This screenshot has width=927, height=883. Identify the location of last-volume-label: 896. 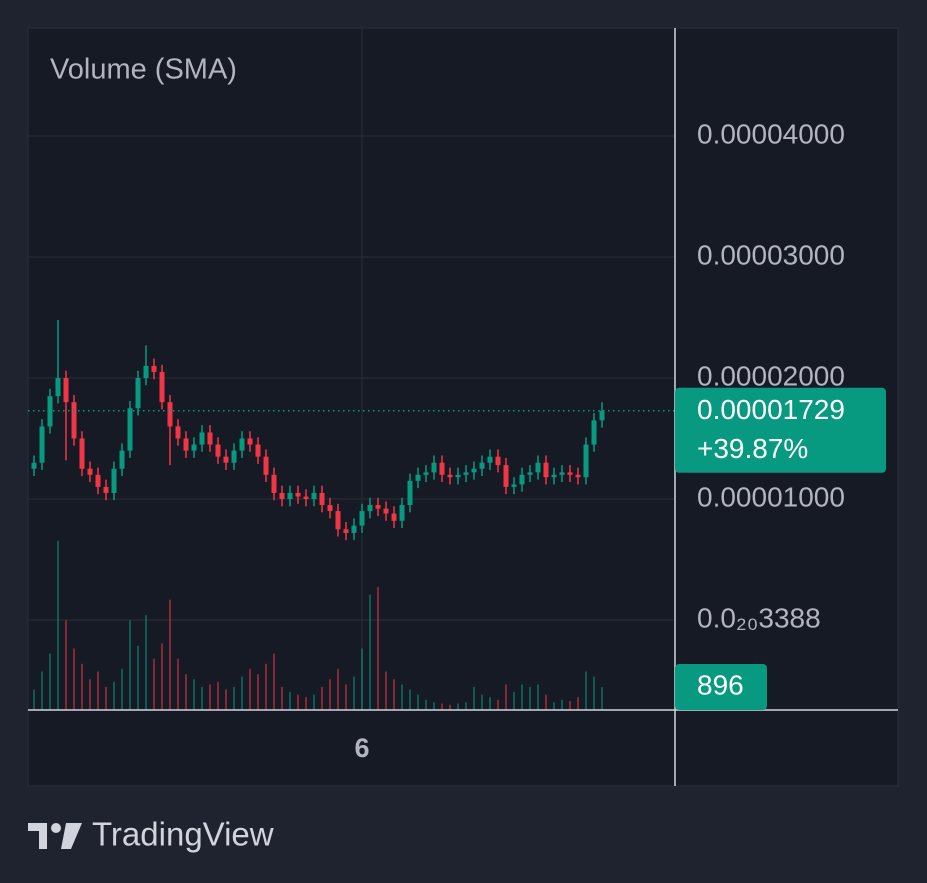
(720, 684).